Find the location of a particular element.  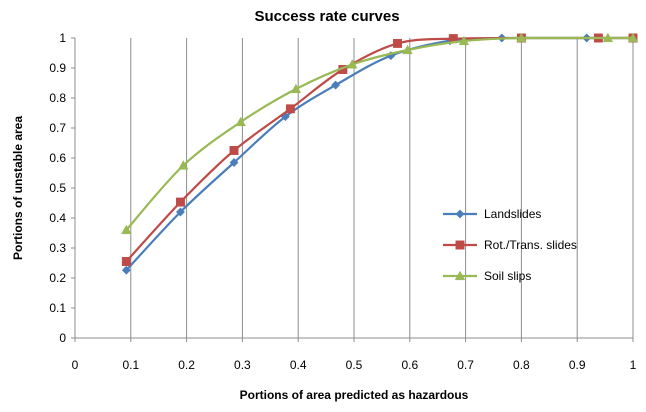

x-tick-label: 0.2 is located at coordinates (186, 365).